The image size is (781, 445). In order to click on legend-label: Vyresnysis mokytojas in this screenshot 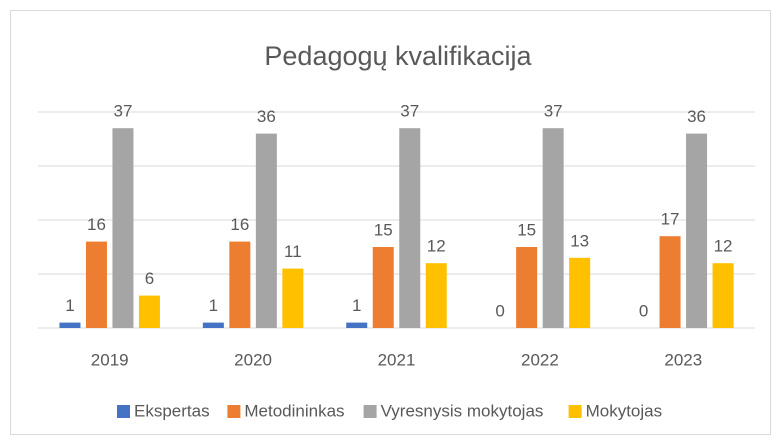, I will do `click(462, 410)`.